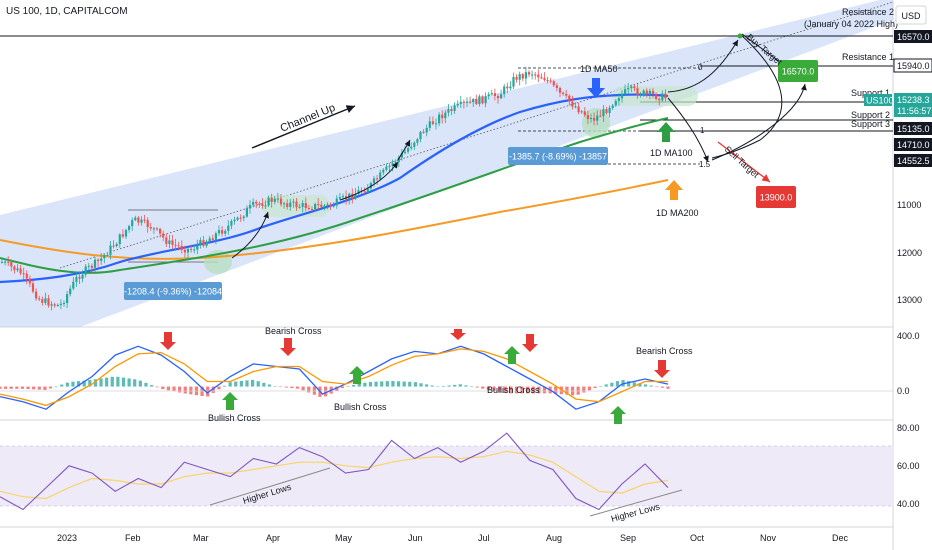 This screenshot has height=550, width=932. Describe the element at coordinates (911, 16) in the screenshot. I see `currency-label: USD` at that location.